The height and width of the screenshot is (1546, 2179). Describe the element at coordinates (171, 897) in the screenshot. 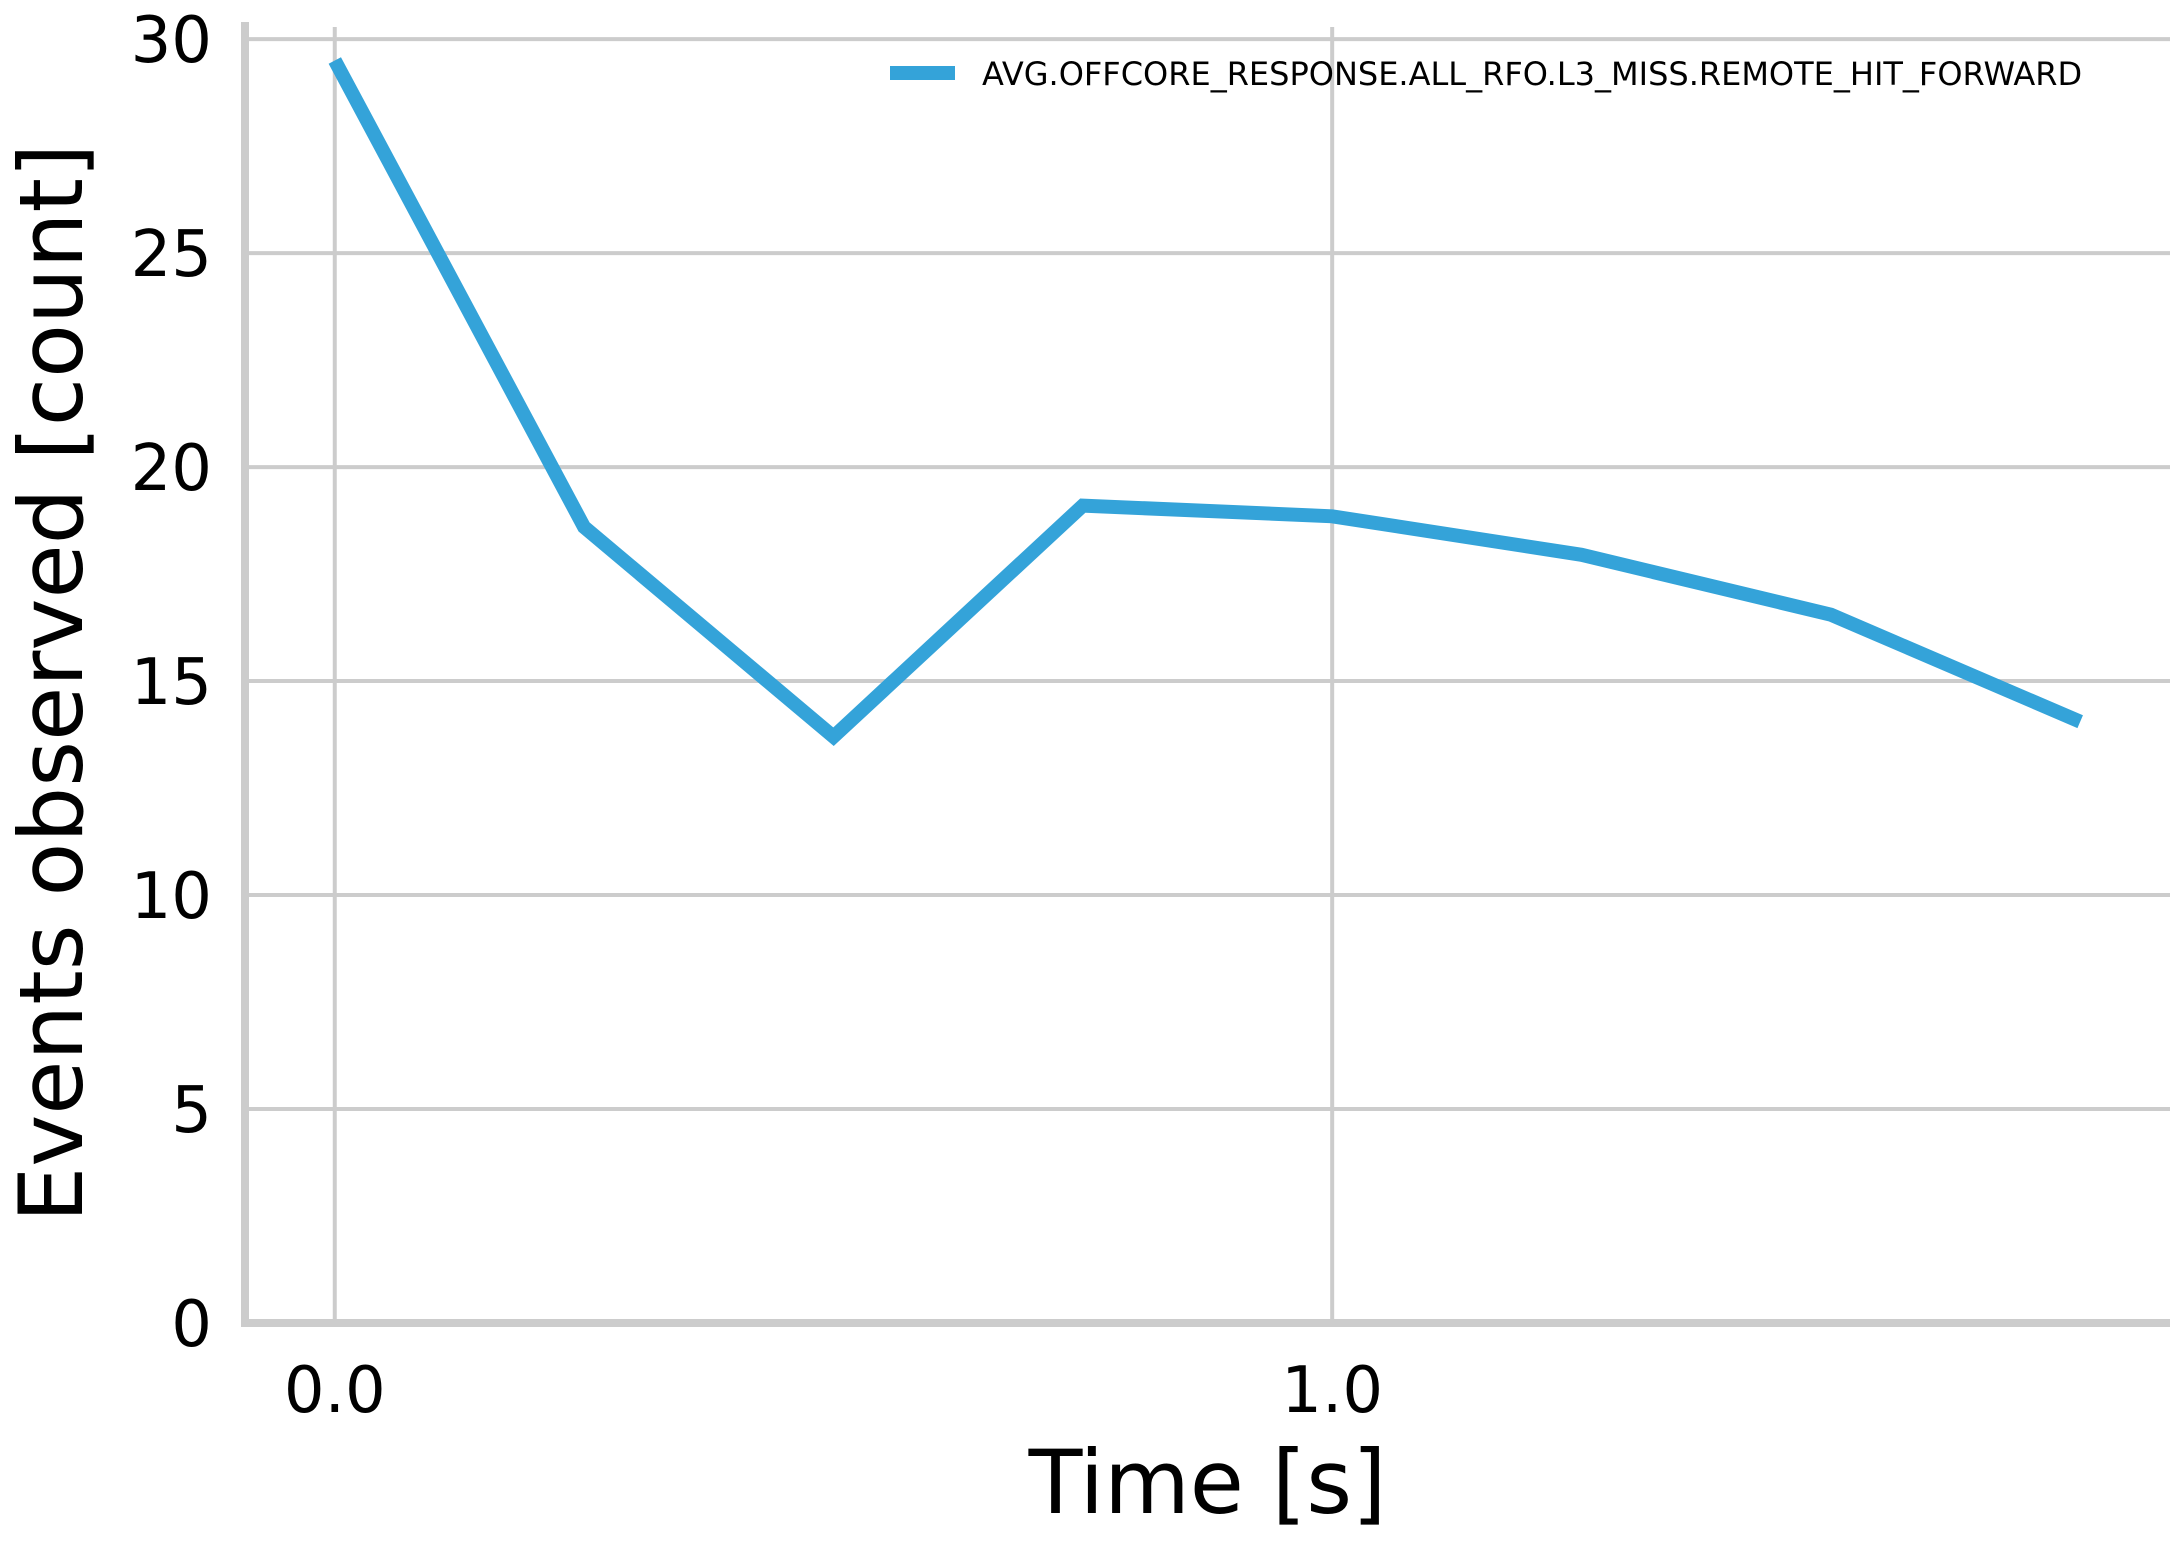

I see `y-tick-label: 10` at that location.